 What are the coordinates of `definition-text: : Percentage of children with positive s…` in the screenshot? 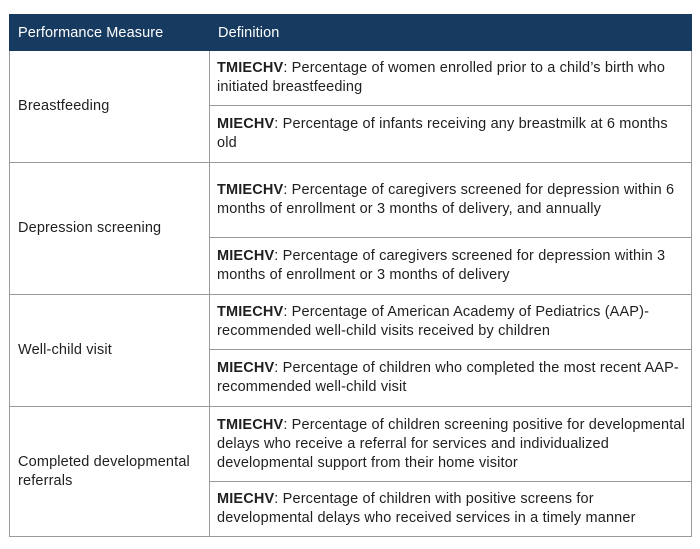 It's located at (426, 508).